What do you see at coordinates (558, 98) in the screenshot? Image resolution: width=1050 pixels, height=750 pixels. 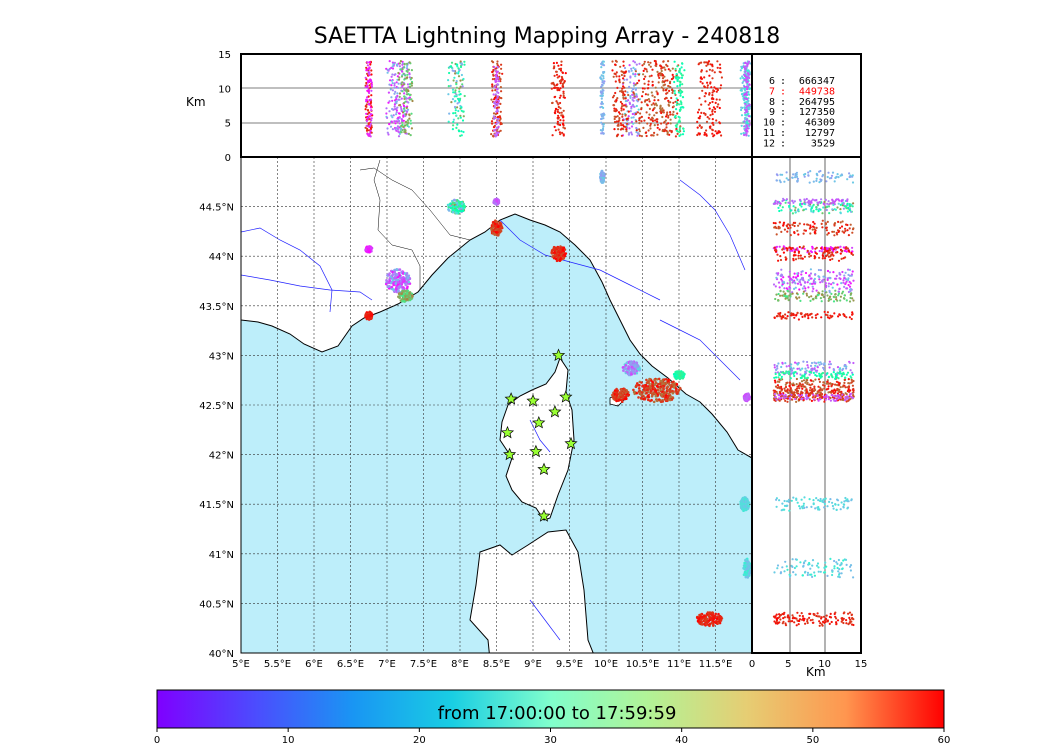 I see `top-lightning-sources` at bounding box center [558, 98].